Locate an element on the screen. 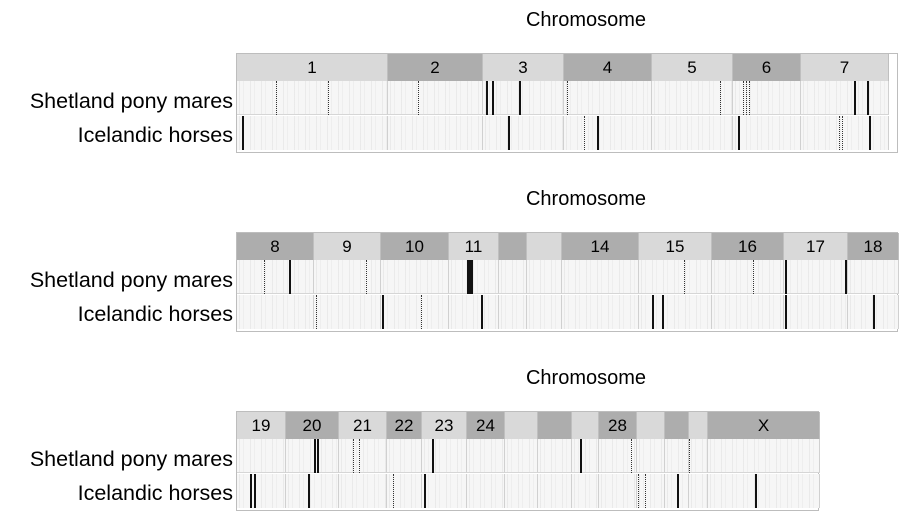  chromosome-header-22: 22 is located at coordinates (404, 425).